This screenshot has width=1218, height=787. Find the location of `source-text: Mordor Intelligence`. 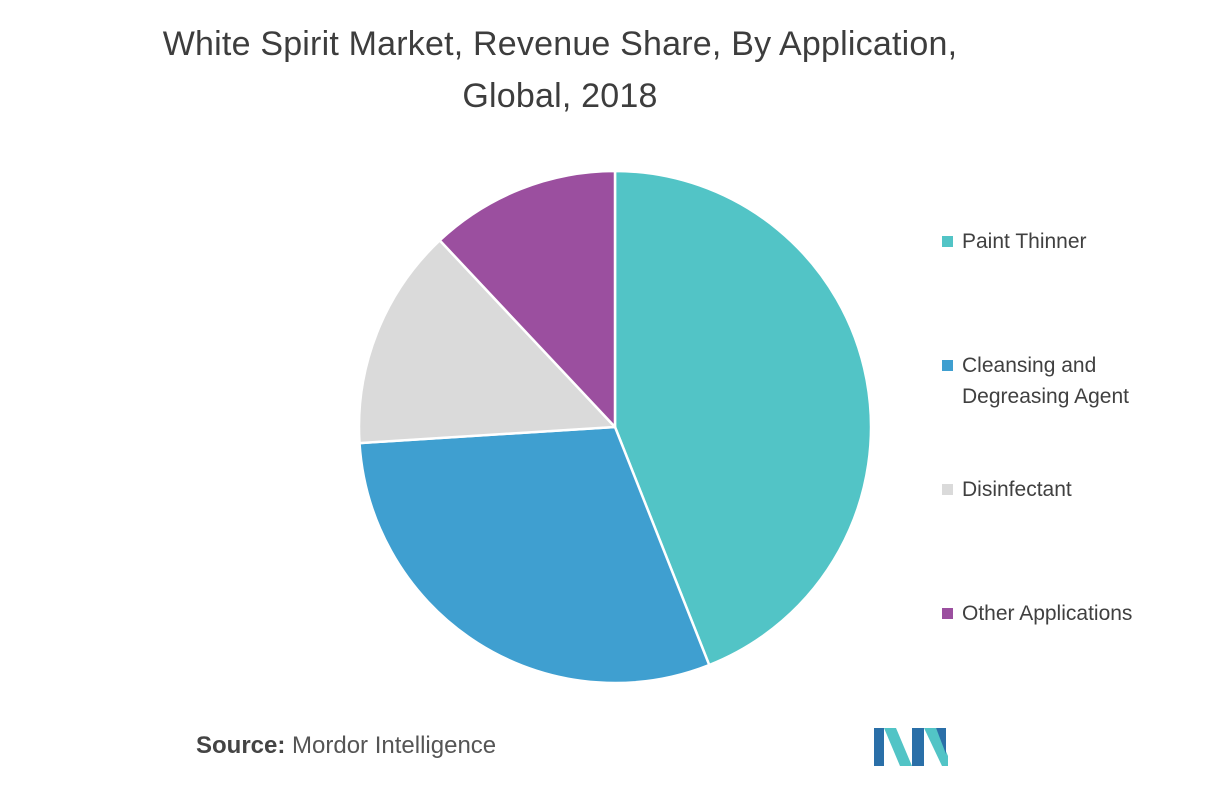

source-text: Mordor Intelligence is located at coordinates (394, 745).